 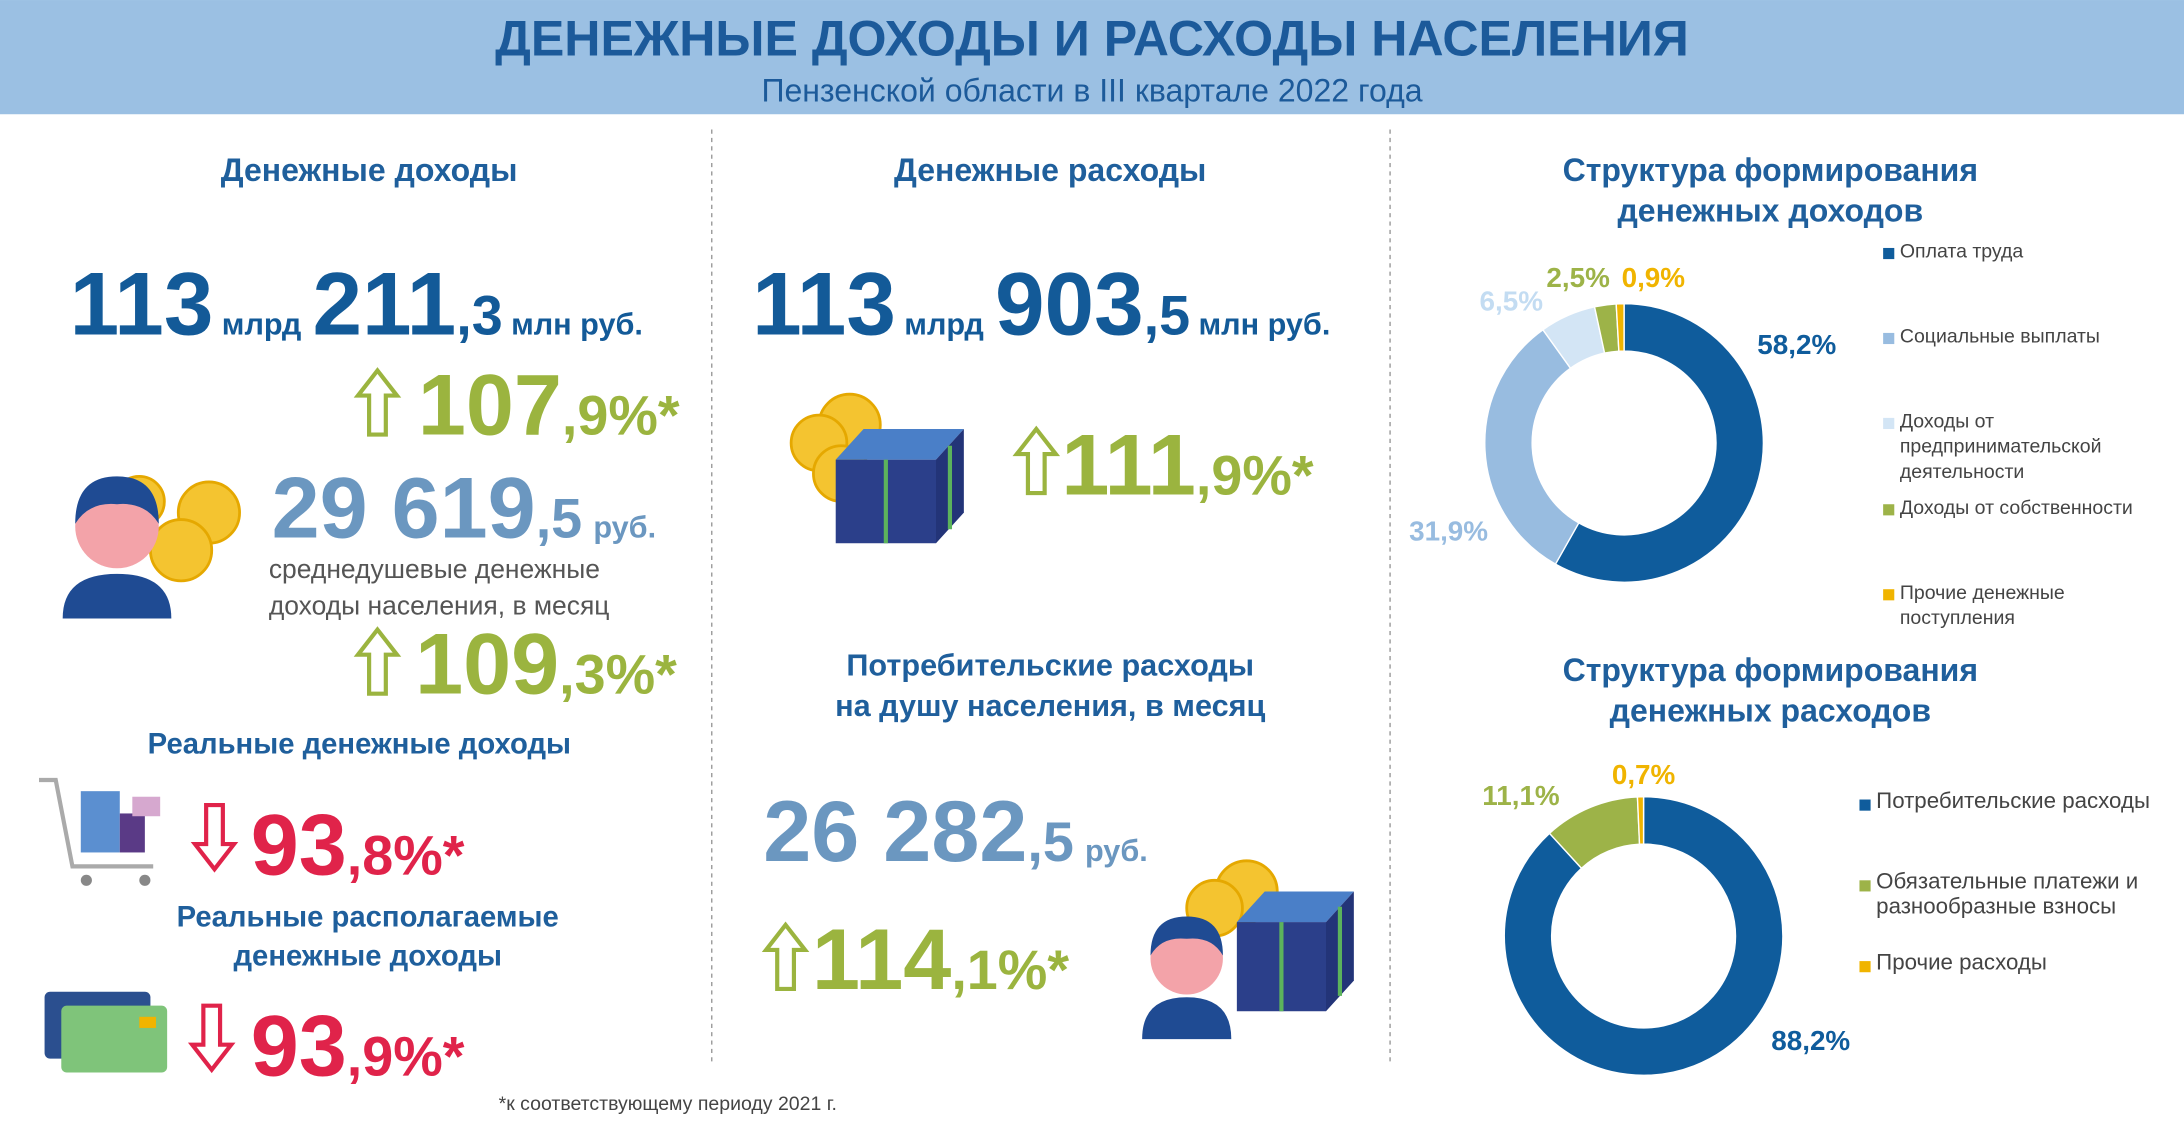 I want to click on data-label: 6,5%, so click(x=1512, y=301).